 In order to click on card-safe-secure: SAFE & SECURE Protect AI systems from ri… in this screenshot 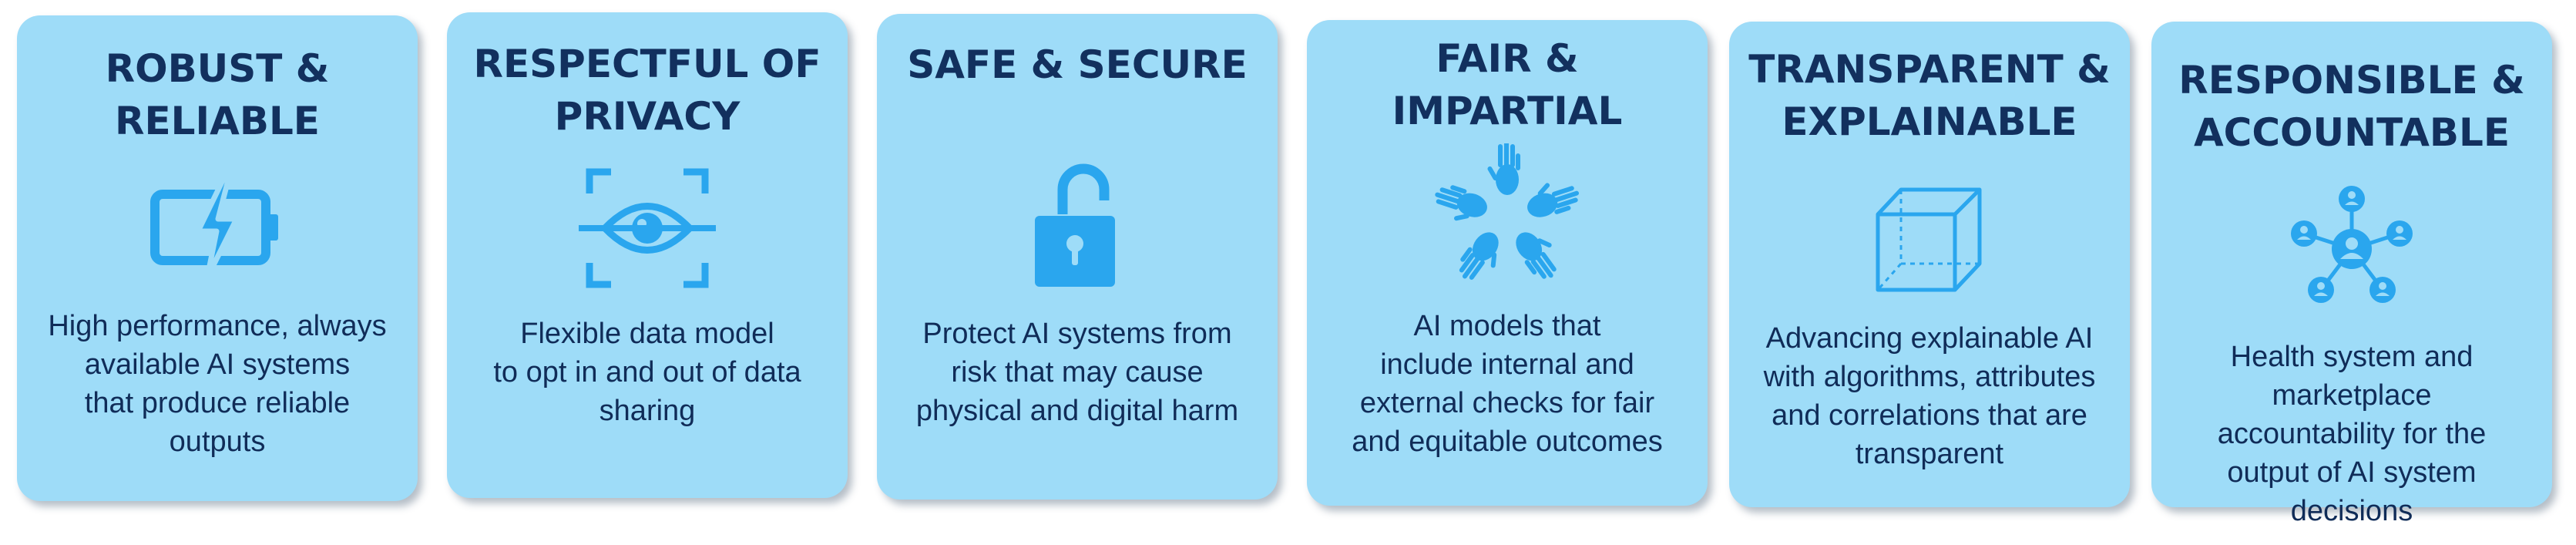, I will do `click(1077, 257)`.